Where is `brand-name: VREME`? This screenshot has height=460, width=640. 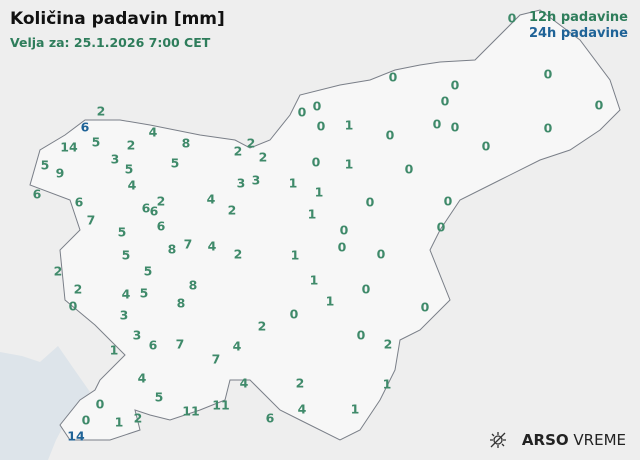
brand-name: VREME is located at coordinates (599, 440).